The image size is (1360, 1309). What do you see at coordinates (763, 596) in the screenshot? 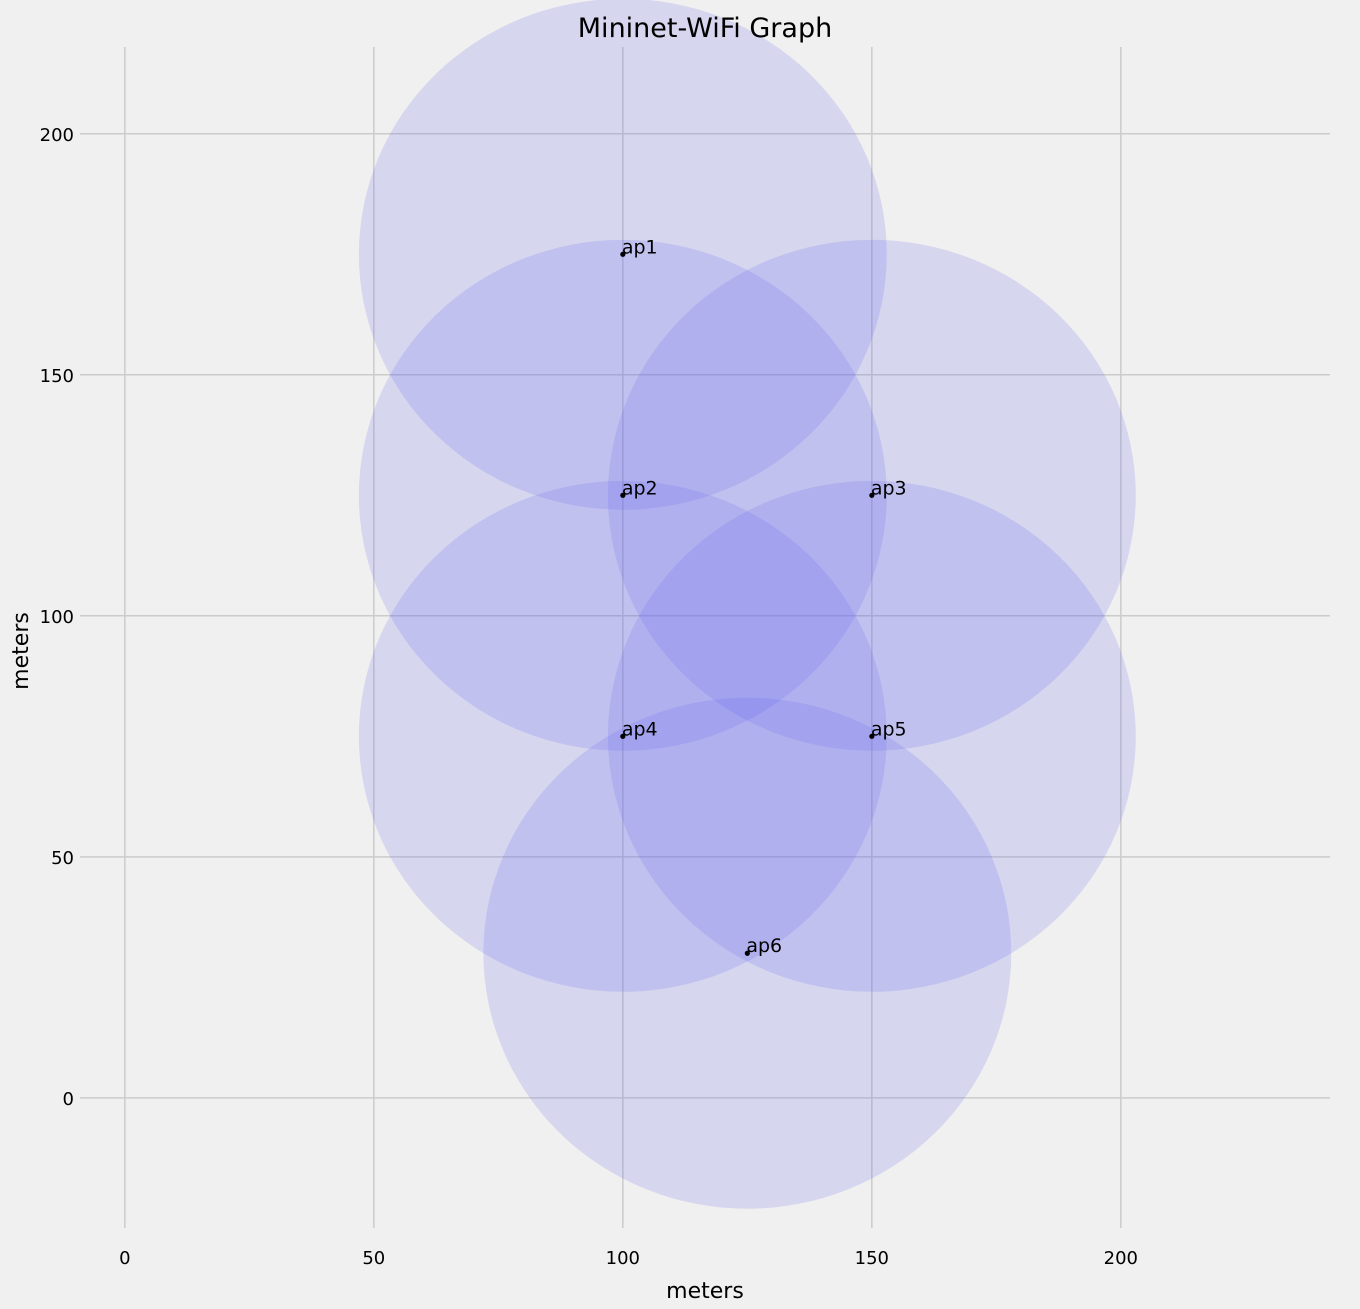
I see `access-points: ap1 ap2 ap3 ap4 ap5 ap6` at bounding box center [763, 596].